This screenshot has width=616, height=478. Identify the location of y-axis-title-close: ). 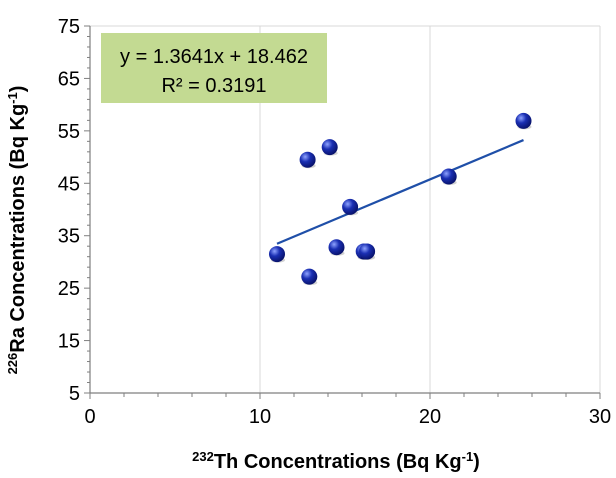
(18, 89).